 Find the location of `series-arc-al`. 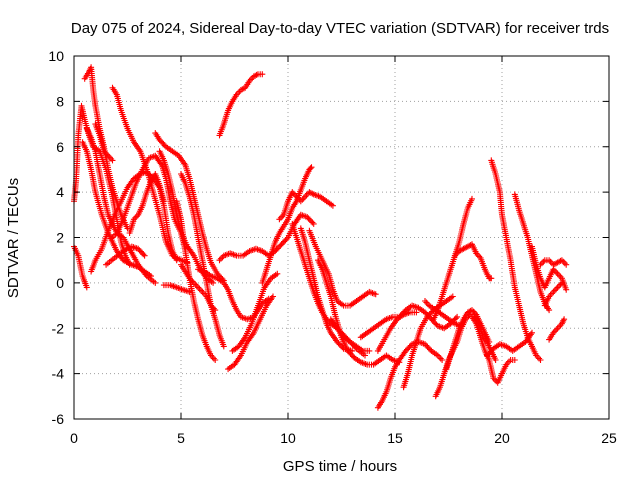

series-arc-al is located at coordinates (473, 261).